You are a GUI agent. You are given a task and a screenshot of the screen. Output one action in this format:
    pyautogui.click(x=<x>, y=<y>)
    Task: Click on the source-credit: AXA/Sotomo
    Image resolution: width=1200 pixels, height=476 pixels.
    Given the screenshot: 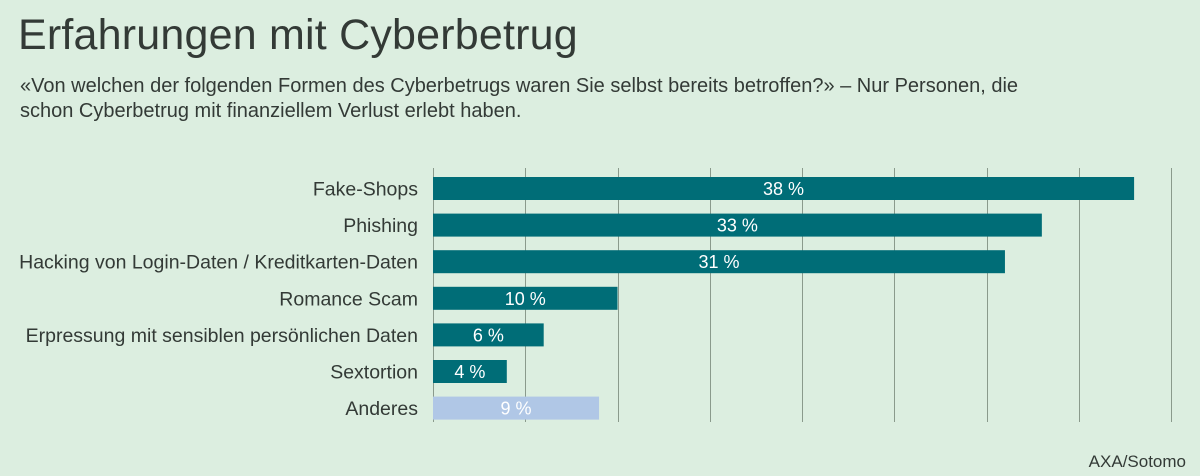 What is the action you would take?
    pyautogui.click(x=1137, y=461)
    